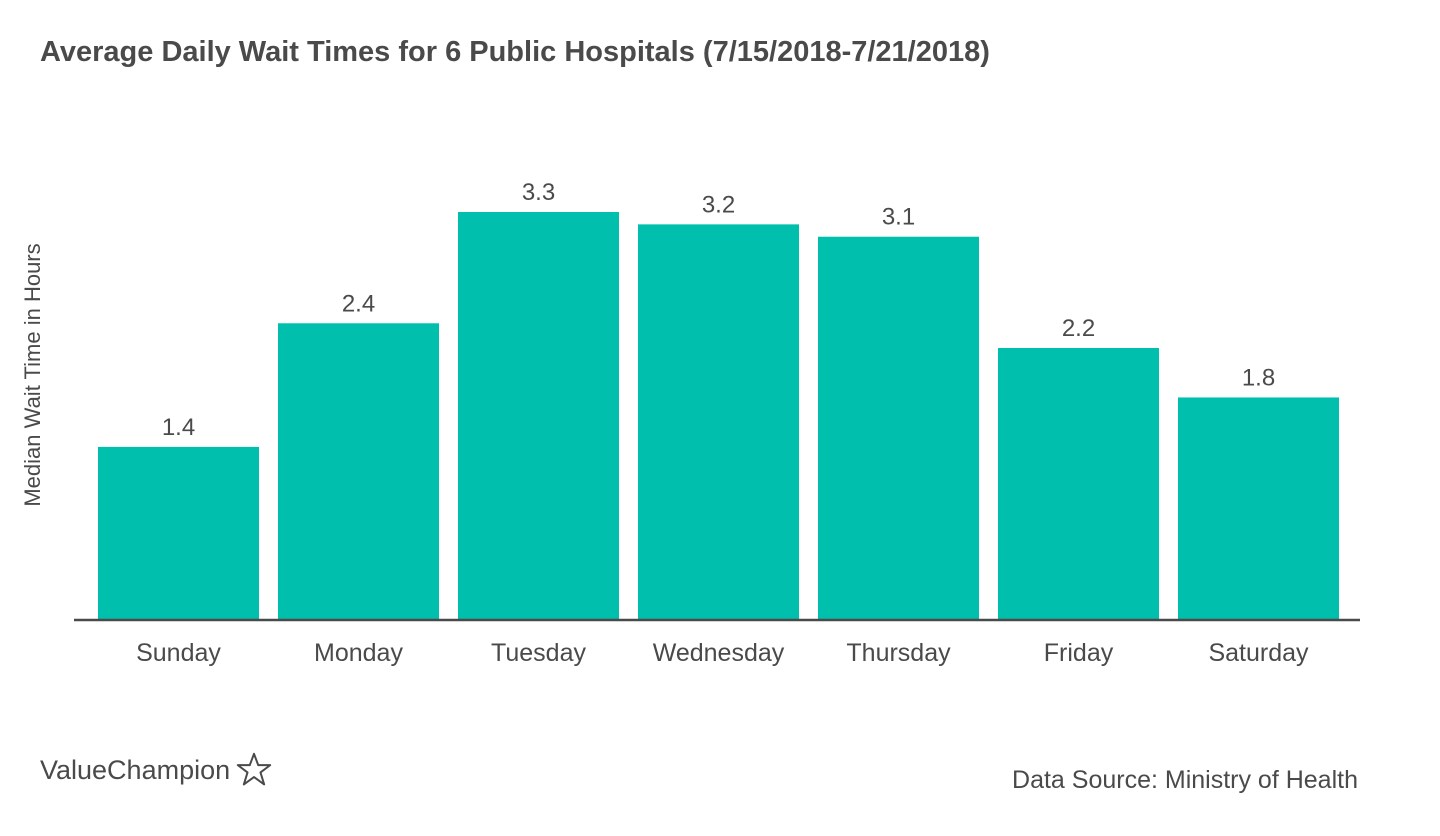 This screenshot has width=1440, height=836. I want to click on brand-logo: ValueChampion, so click(156, 770).